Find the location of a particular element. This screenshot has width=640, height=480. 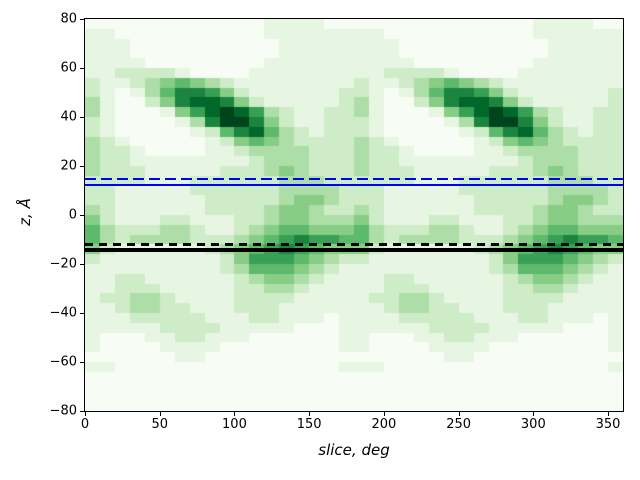

y-tick-label: −40 is located at coordinates (63, 313).